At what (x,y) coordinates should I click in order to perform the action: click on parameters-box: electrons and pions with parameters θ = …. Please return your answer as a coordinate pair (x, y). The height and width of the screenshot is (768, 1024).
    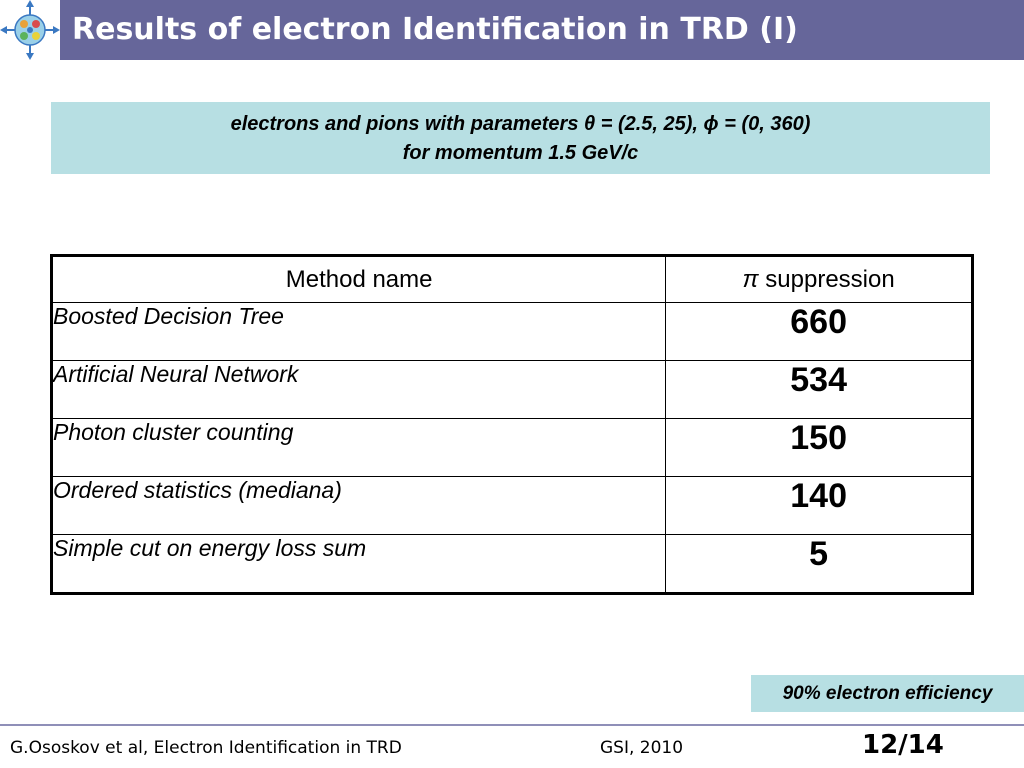
    Looking at the image, I should click on (520, 138).